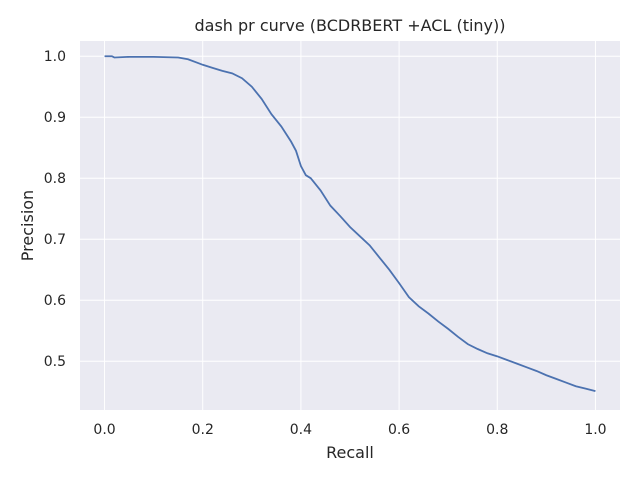  What do you see at coordinates (55, 362) in the screenshot?
I see `y-tick-label: 0.5` at bounding box center [55, 362].